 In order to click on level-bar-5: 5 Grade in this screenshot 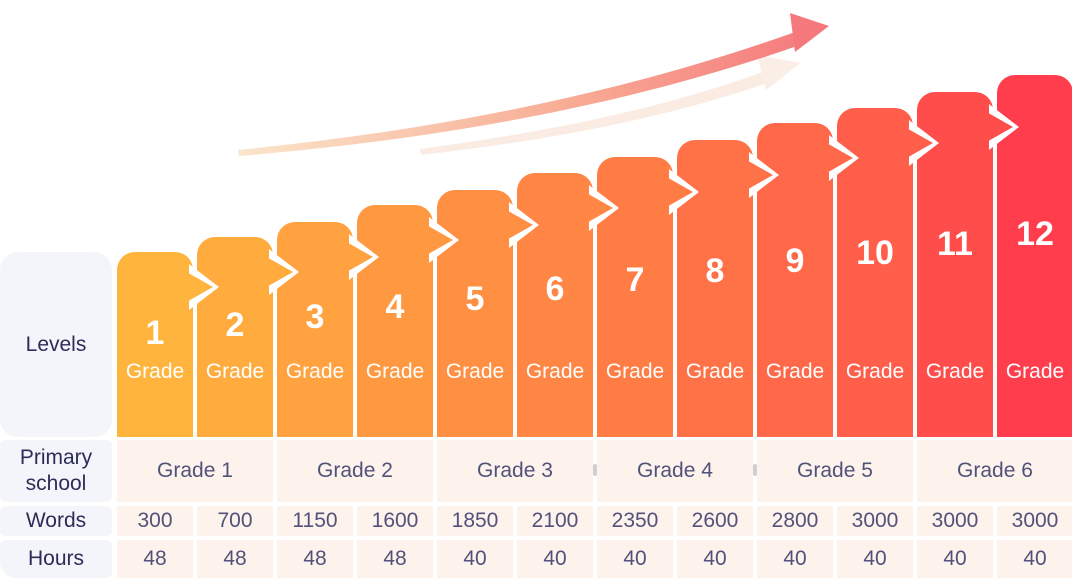, I will do `click(475, 313)`.